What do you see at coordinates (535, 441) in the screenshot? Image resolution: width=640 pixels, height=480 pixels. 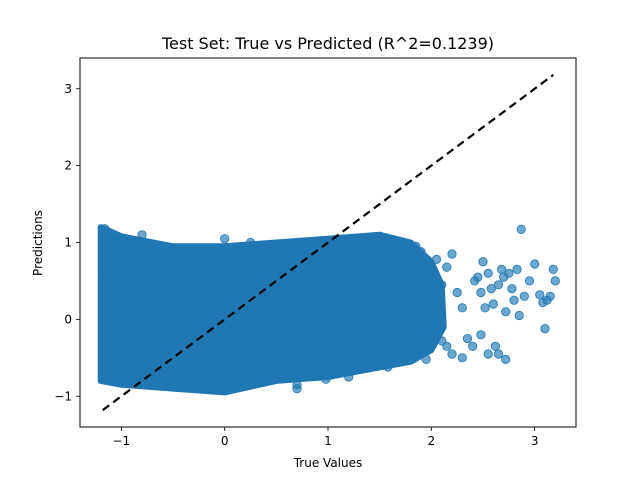 I see `x-tick-label: 3` at bounding box center [535, 441].